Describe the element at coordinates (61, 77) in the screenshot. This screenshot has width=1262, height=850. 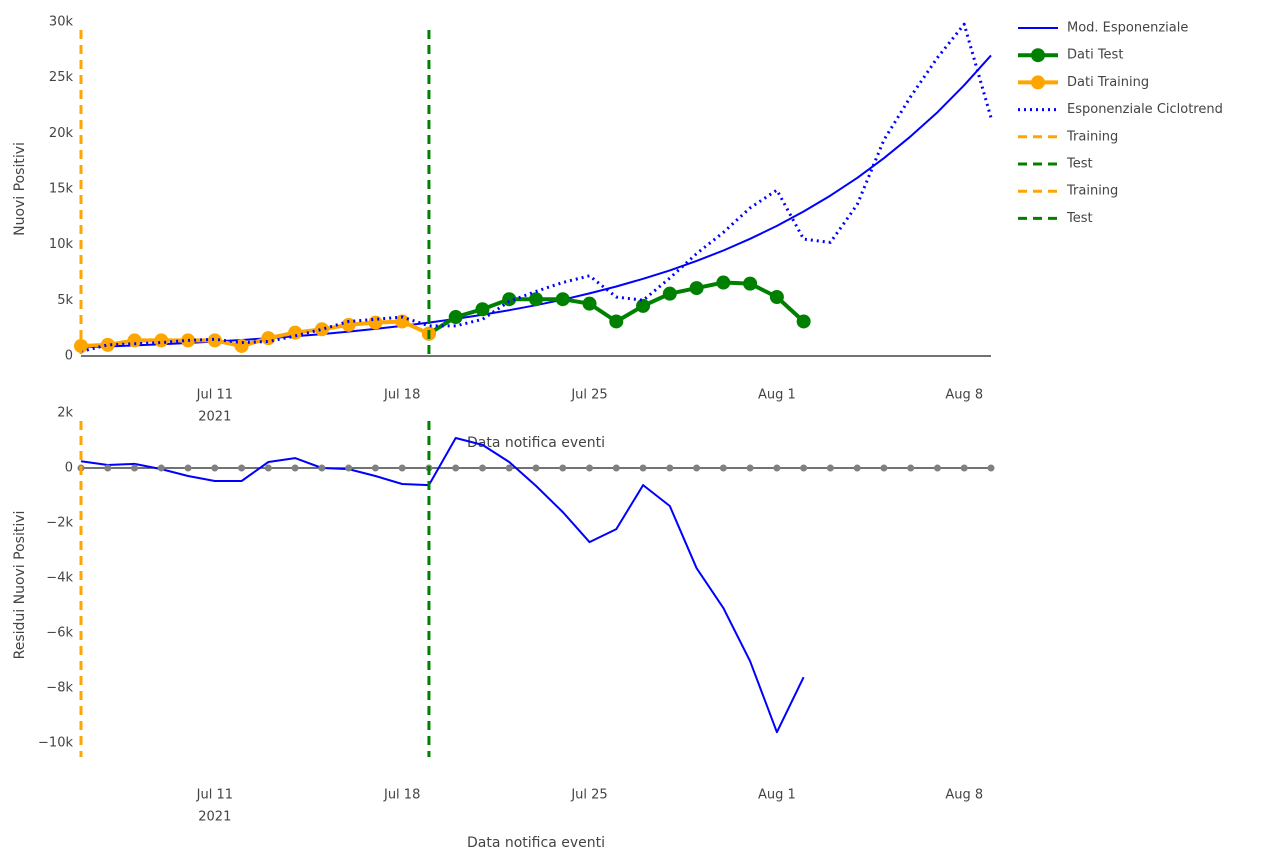
I see `y-tick-label: 25k` at that location.